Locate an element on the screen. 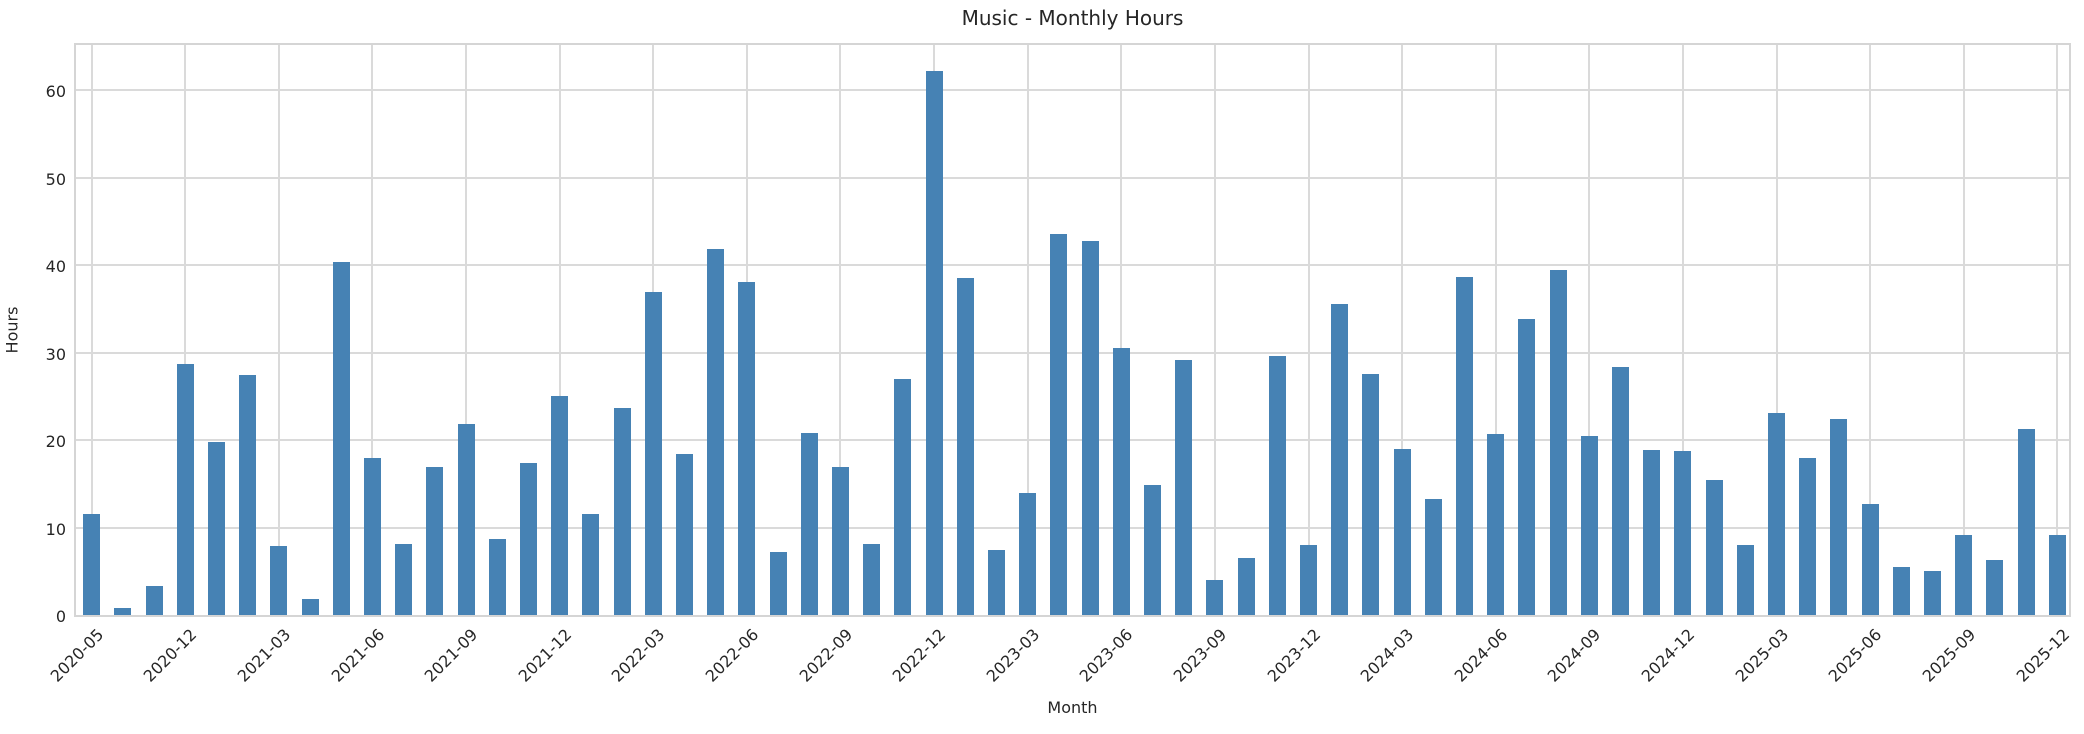  chart-title: Music - Monthly Hours is located at coordinates (1072, 18).